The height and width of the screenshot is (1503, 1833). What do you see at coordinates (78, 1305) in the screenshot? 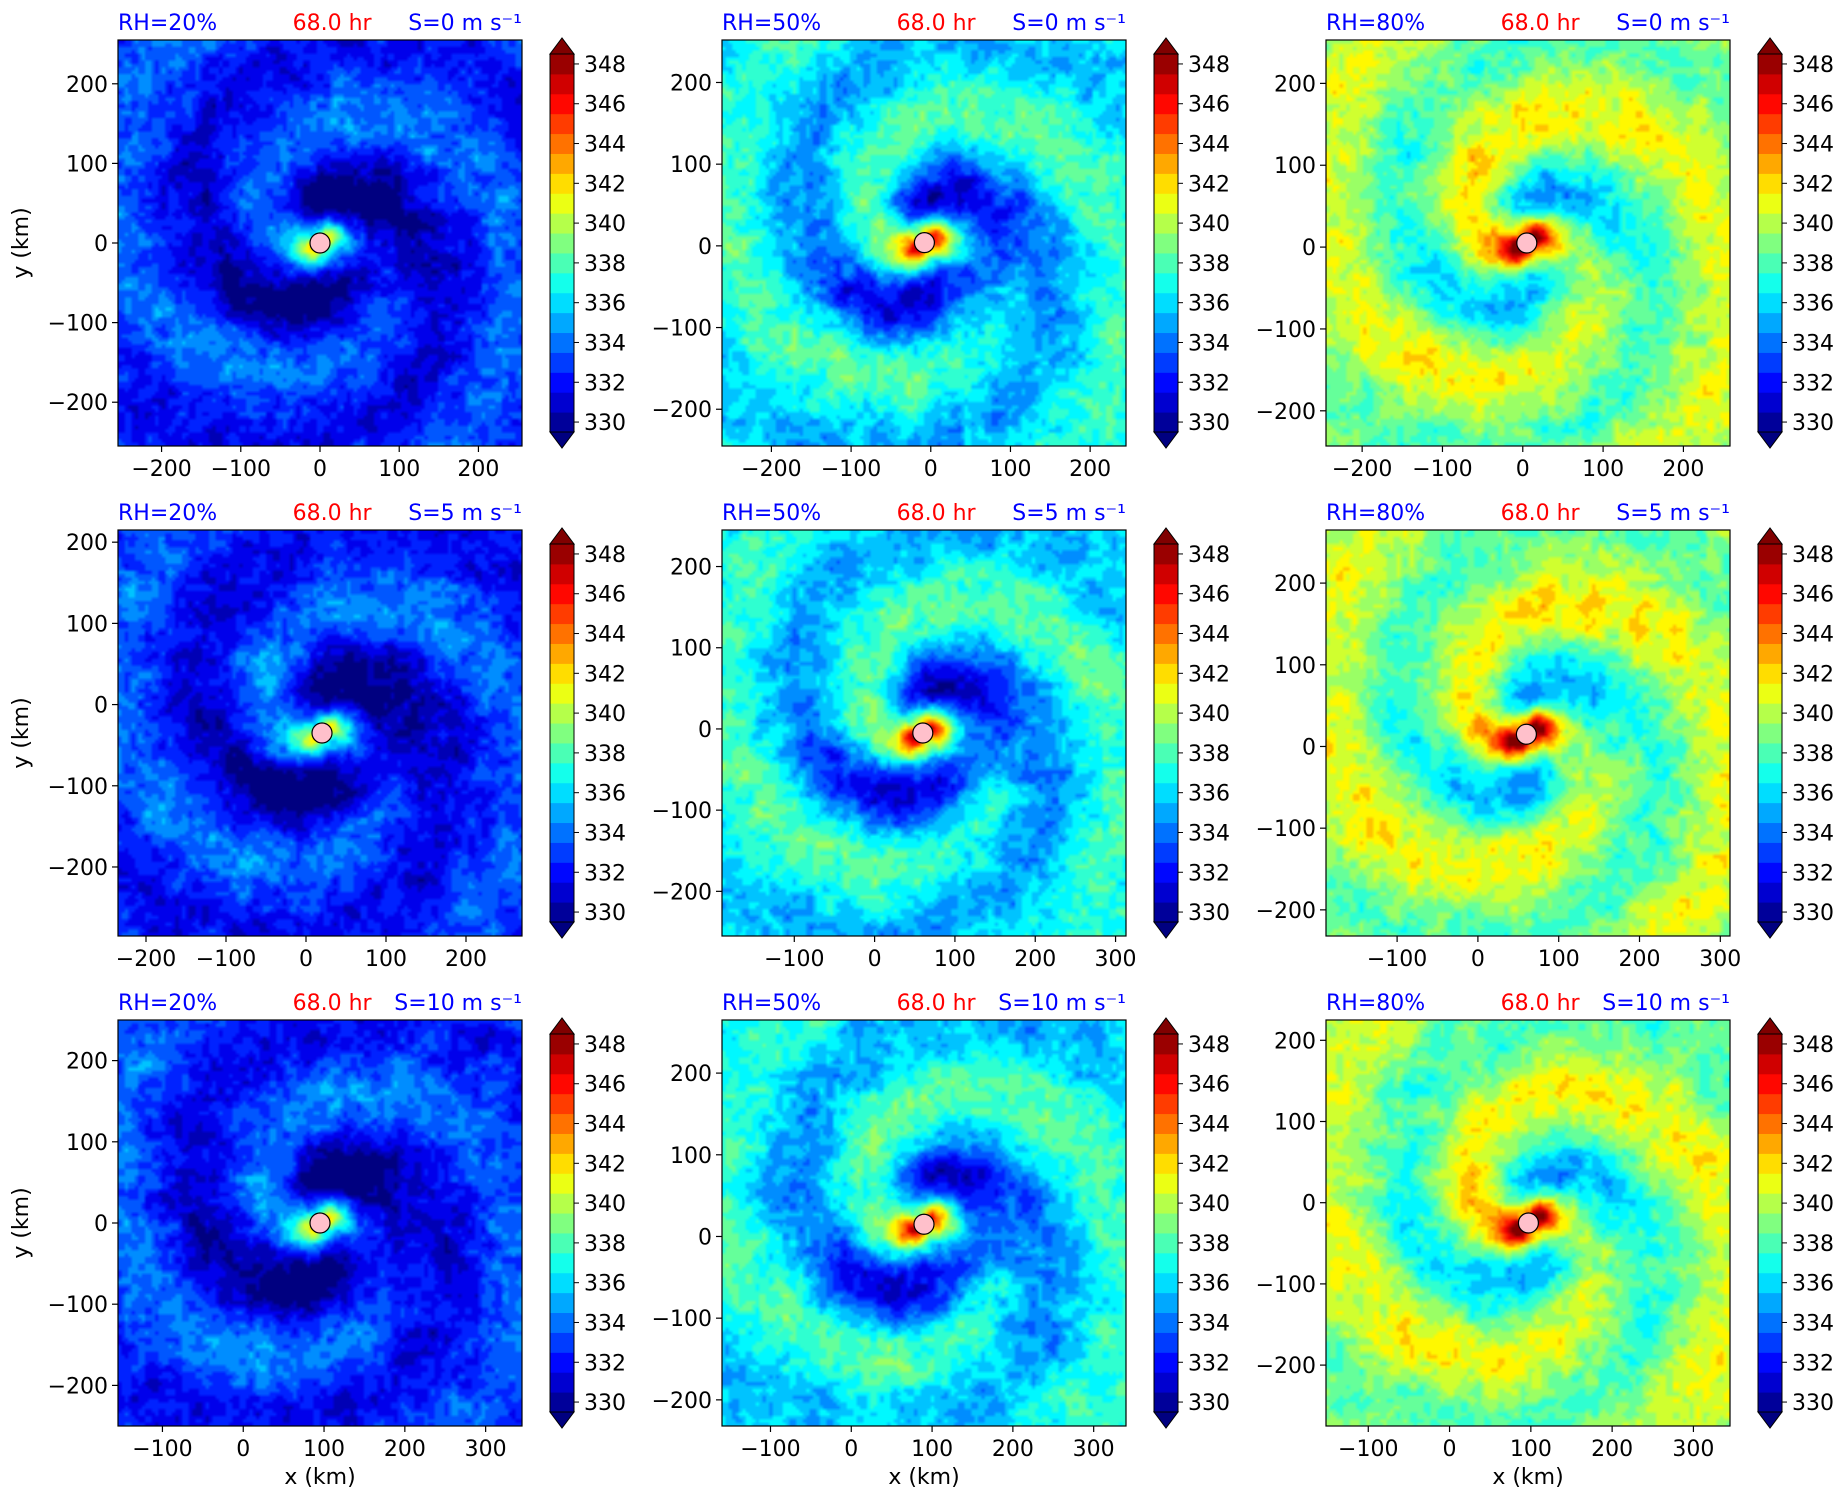
I see `y-tick-label: −100` at bounding box center [78, 1305].